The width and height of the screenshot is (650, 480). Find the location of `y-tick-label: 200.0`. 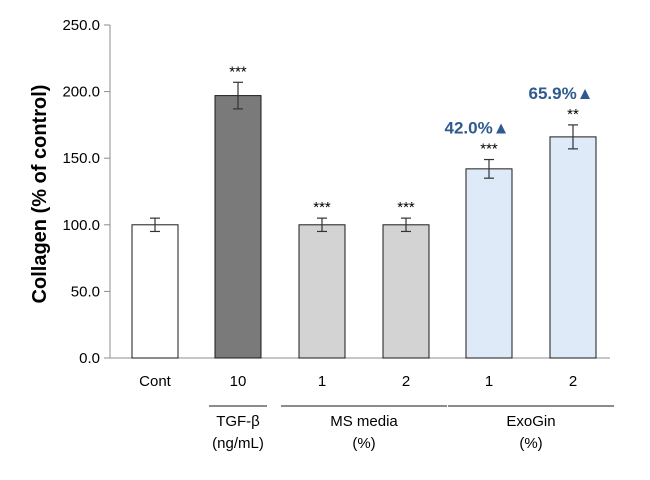

y-tick-label: 200.0 is located at coordinates (81, 92).